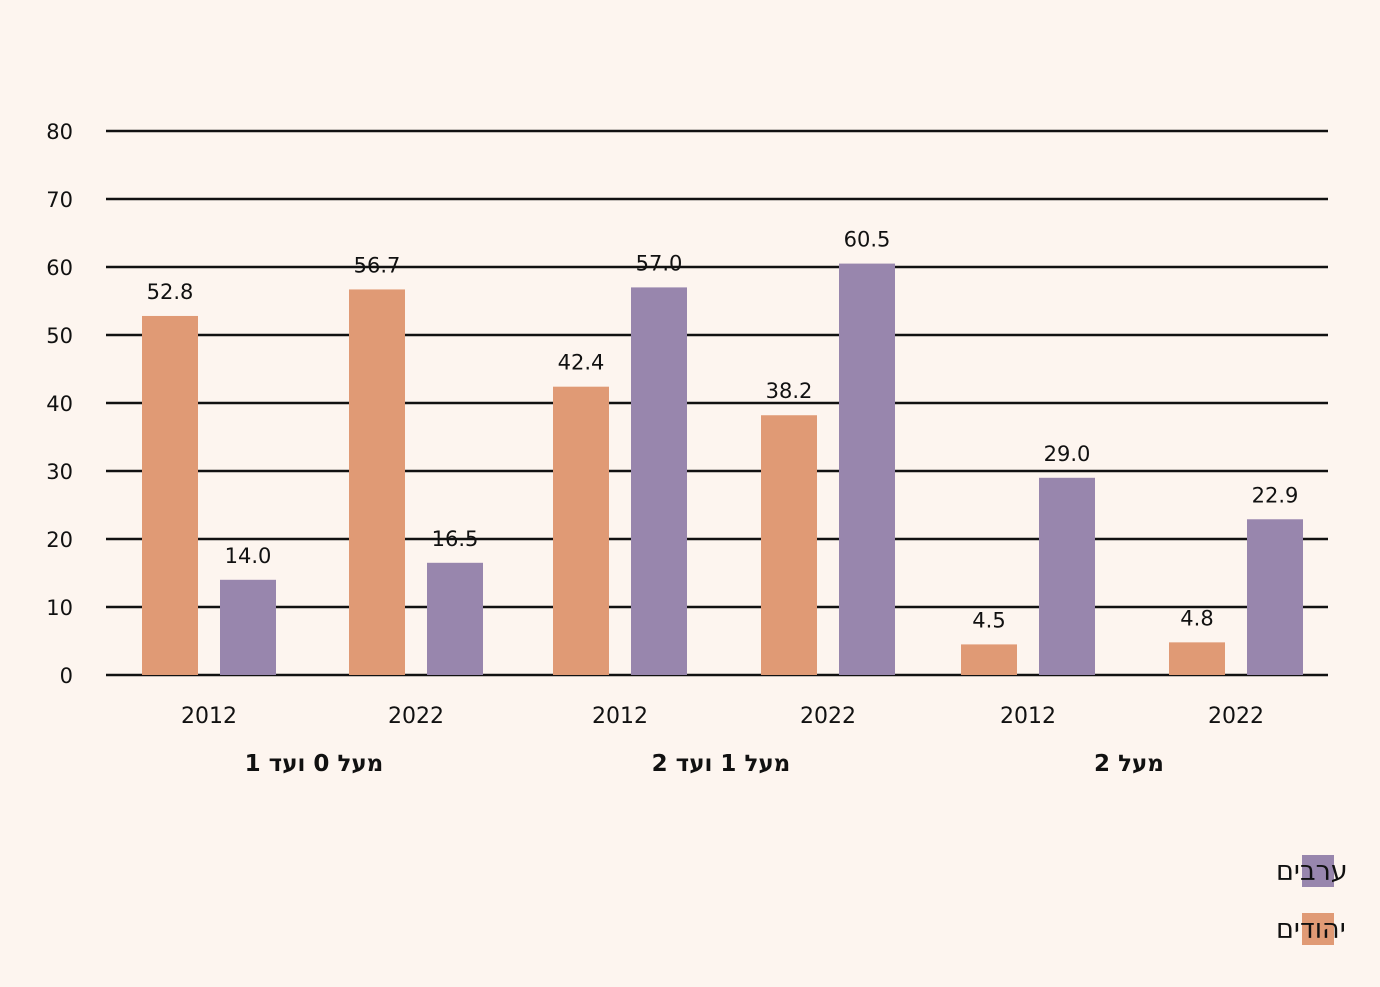  Describe the element at coordinates (659, 263) in the screenshot. I see `data-label-arabs: 57.0` at that location.